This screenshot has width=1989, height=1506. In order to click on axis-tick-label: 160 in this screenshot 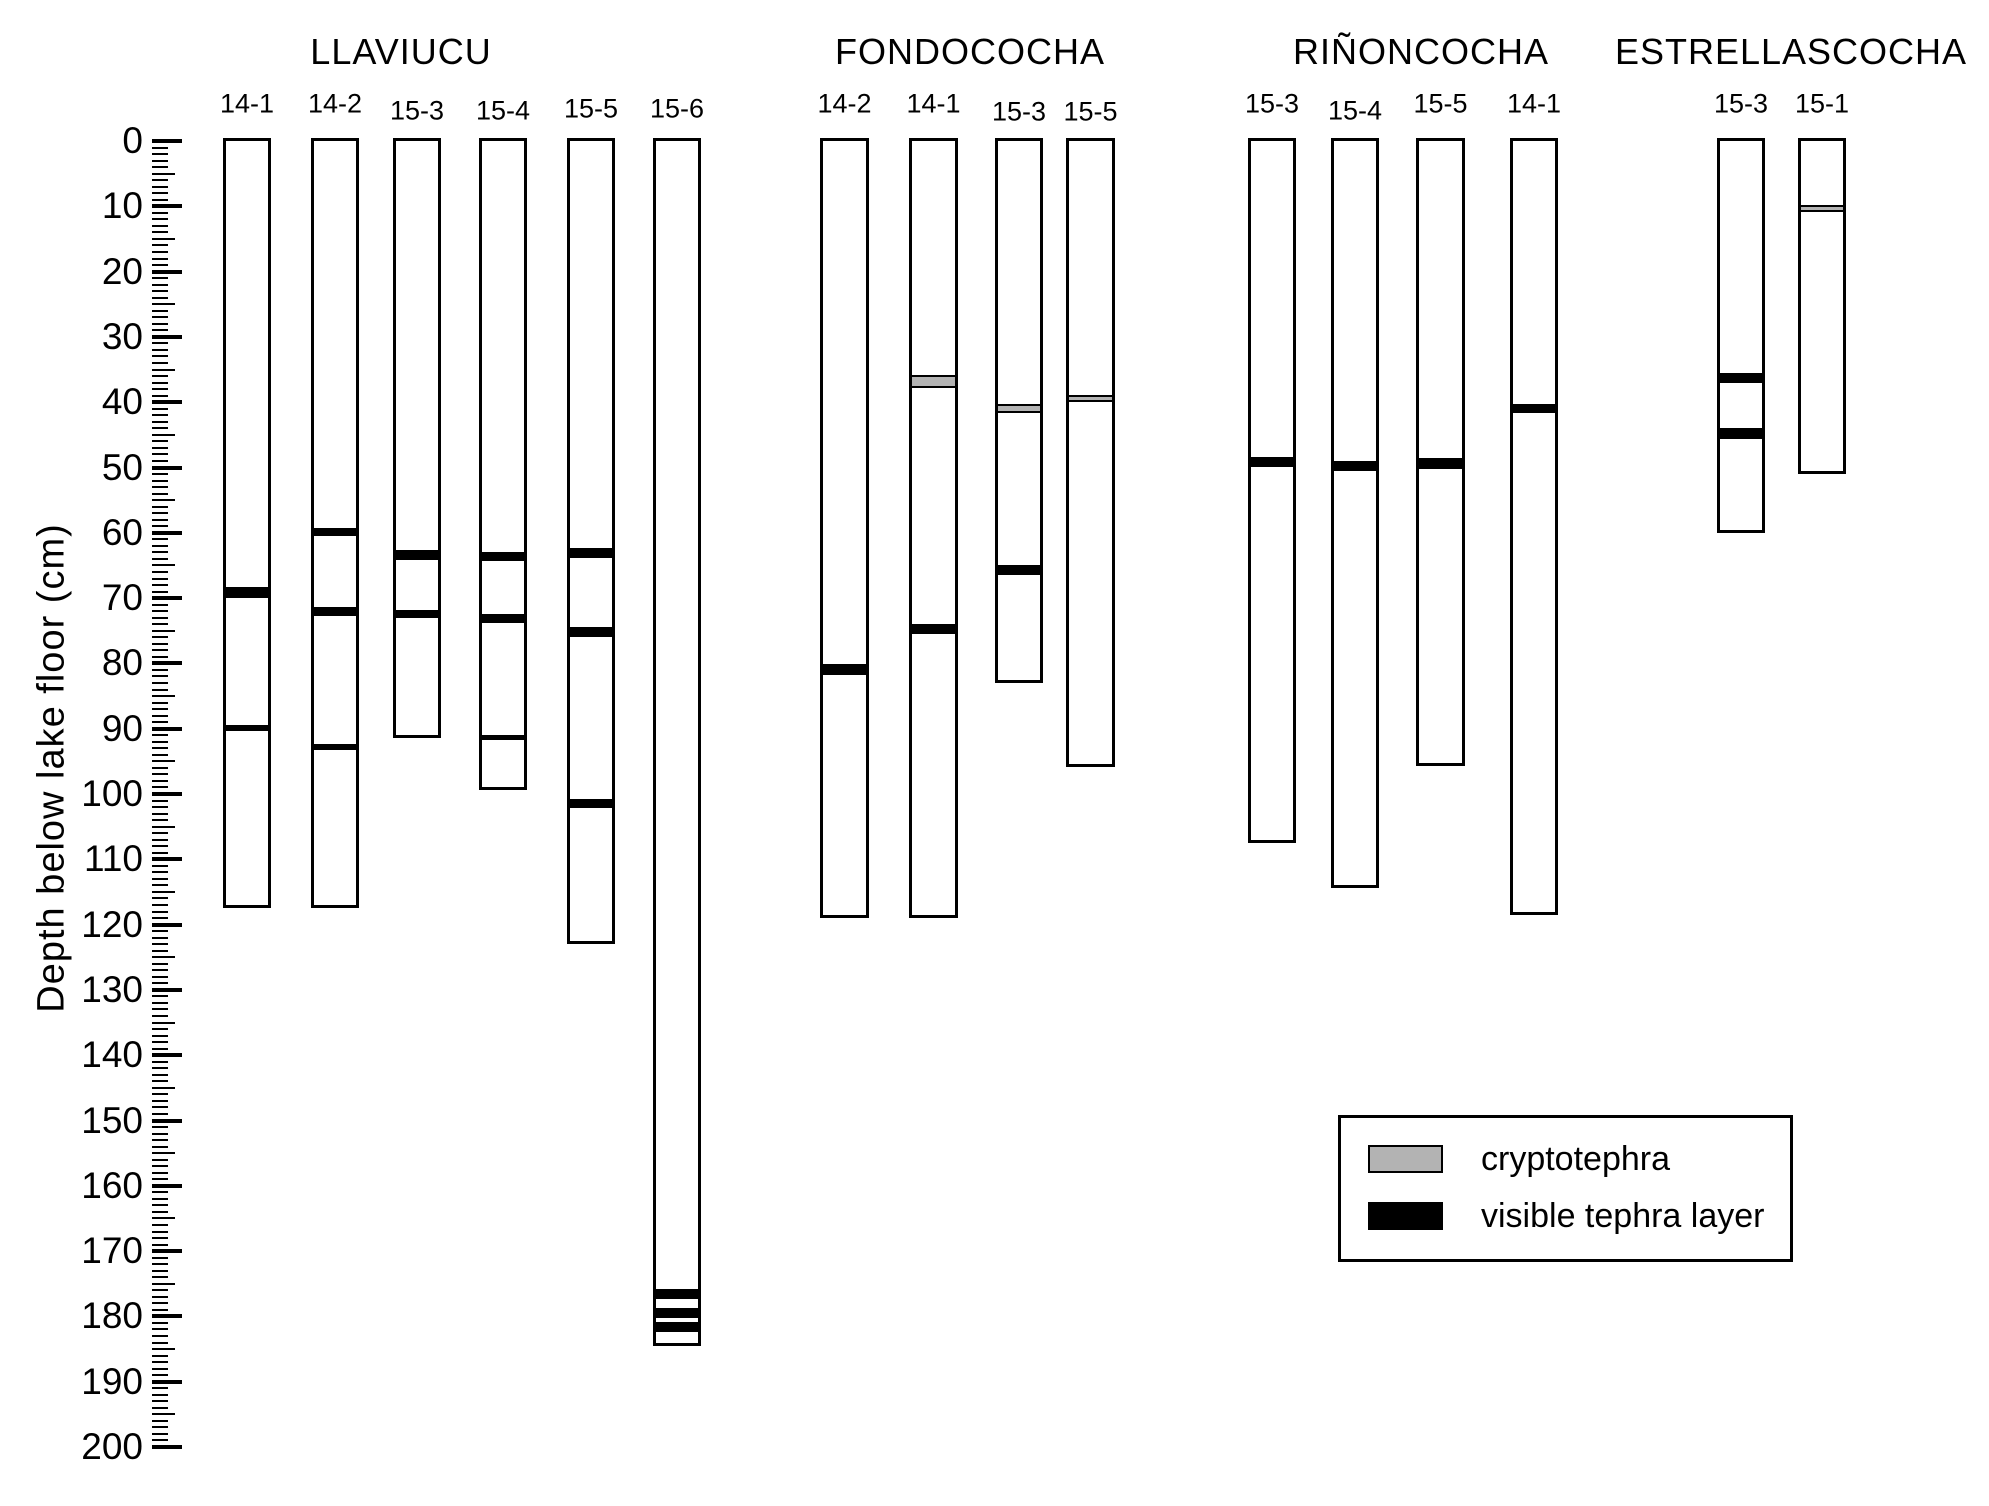, I will do `click(112, 1185)`.